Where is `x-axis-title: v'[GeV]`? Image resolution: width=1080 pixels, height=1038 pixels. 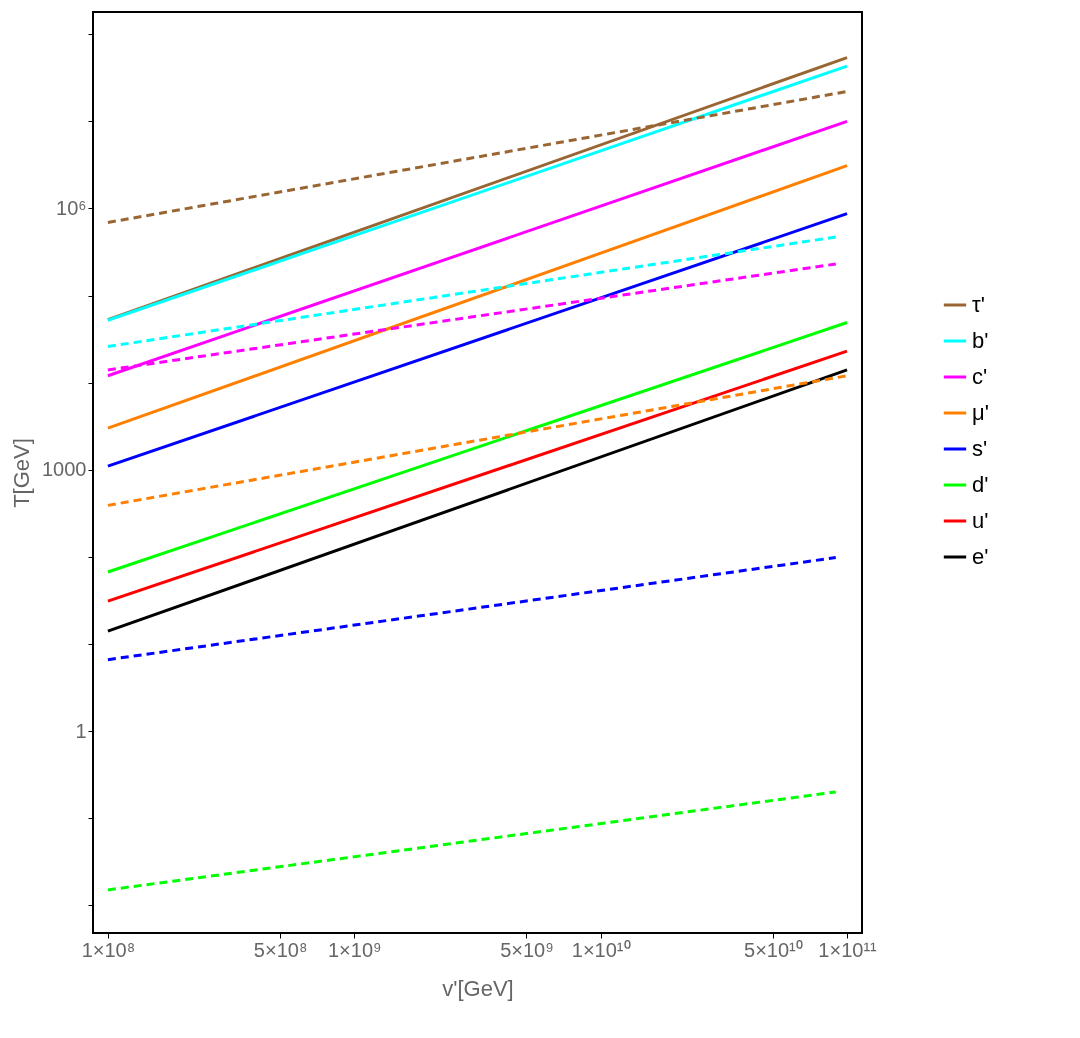
x-axis-title: v'[GeV] is located at coordinates (478, 988).